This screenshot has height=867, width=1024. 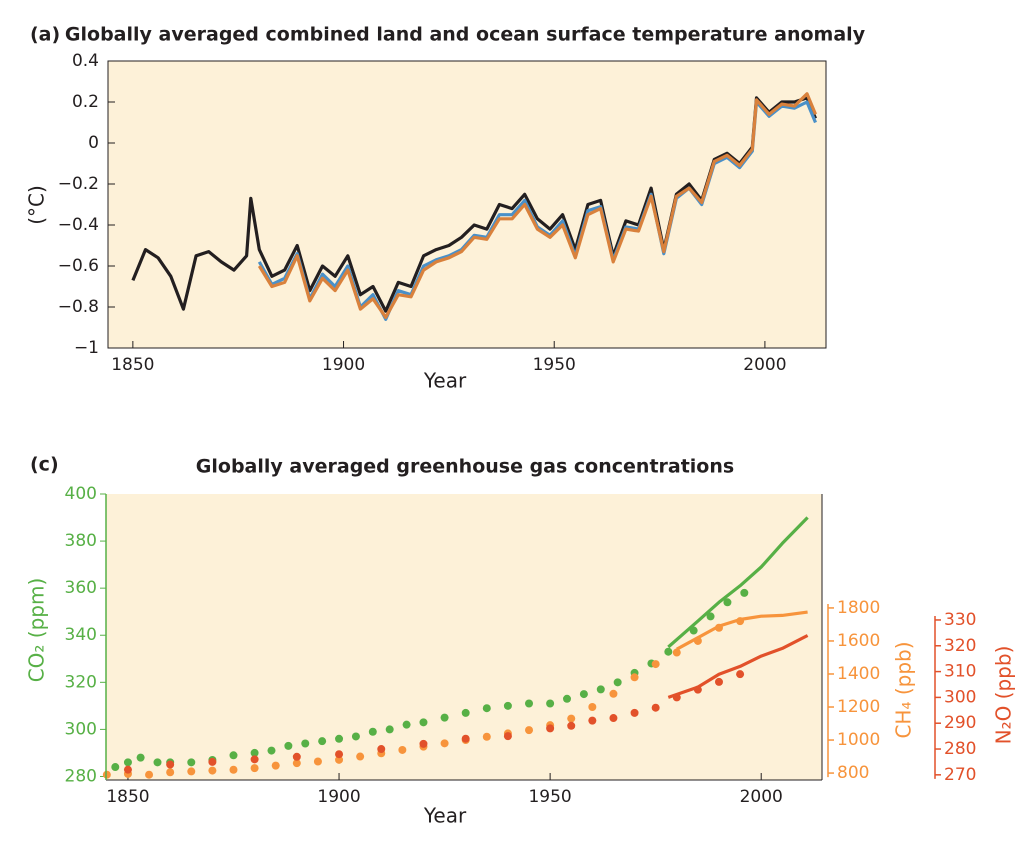 I want to click on x-tick-label: 1850, so click(x=127, y=797).